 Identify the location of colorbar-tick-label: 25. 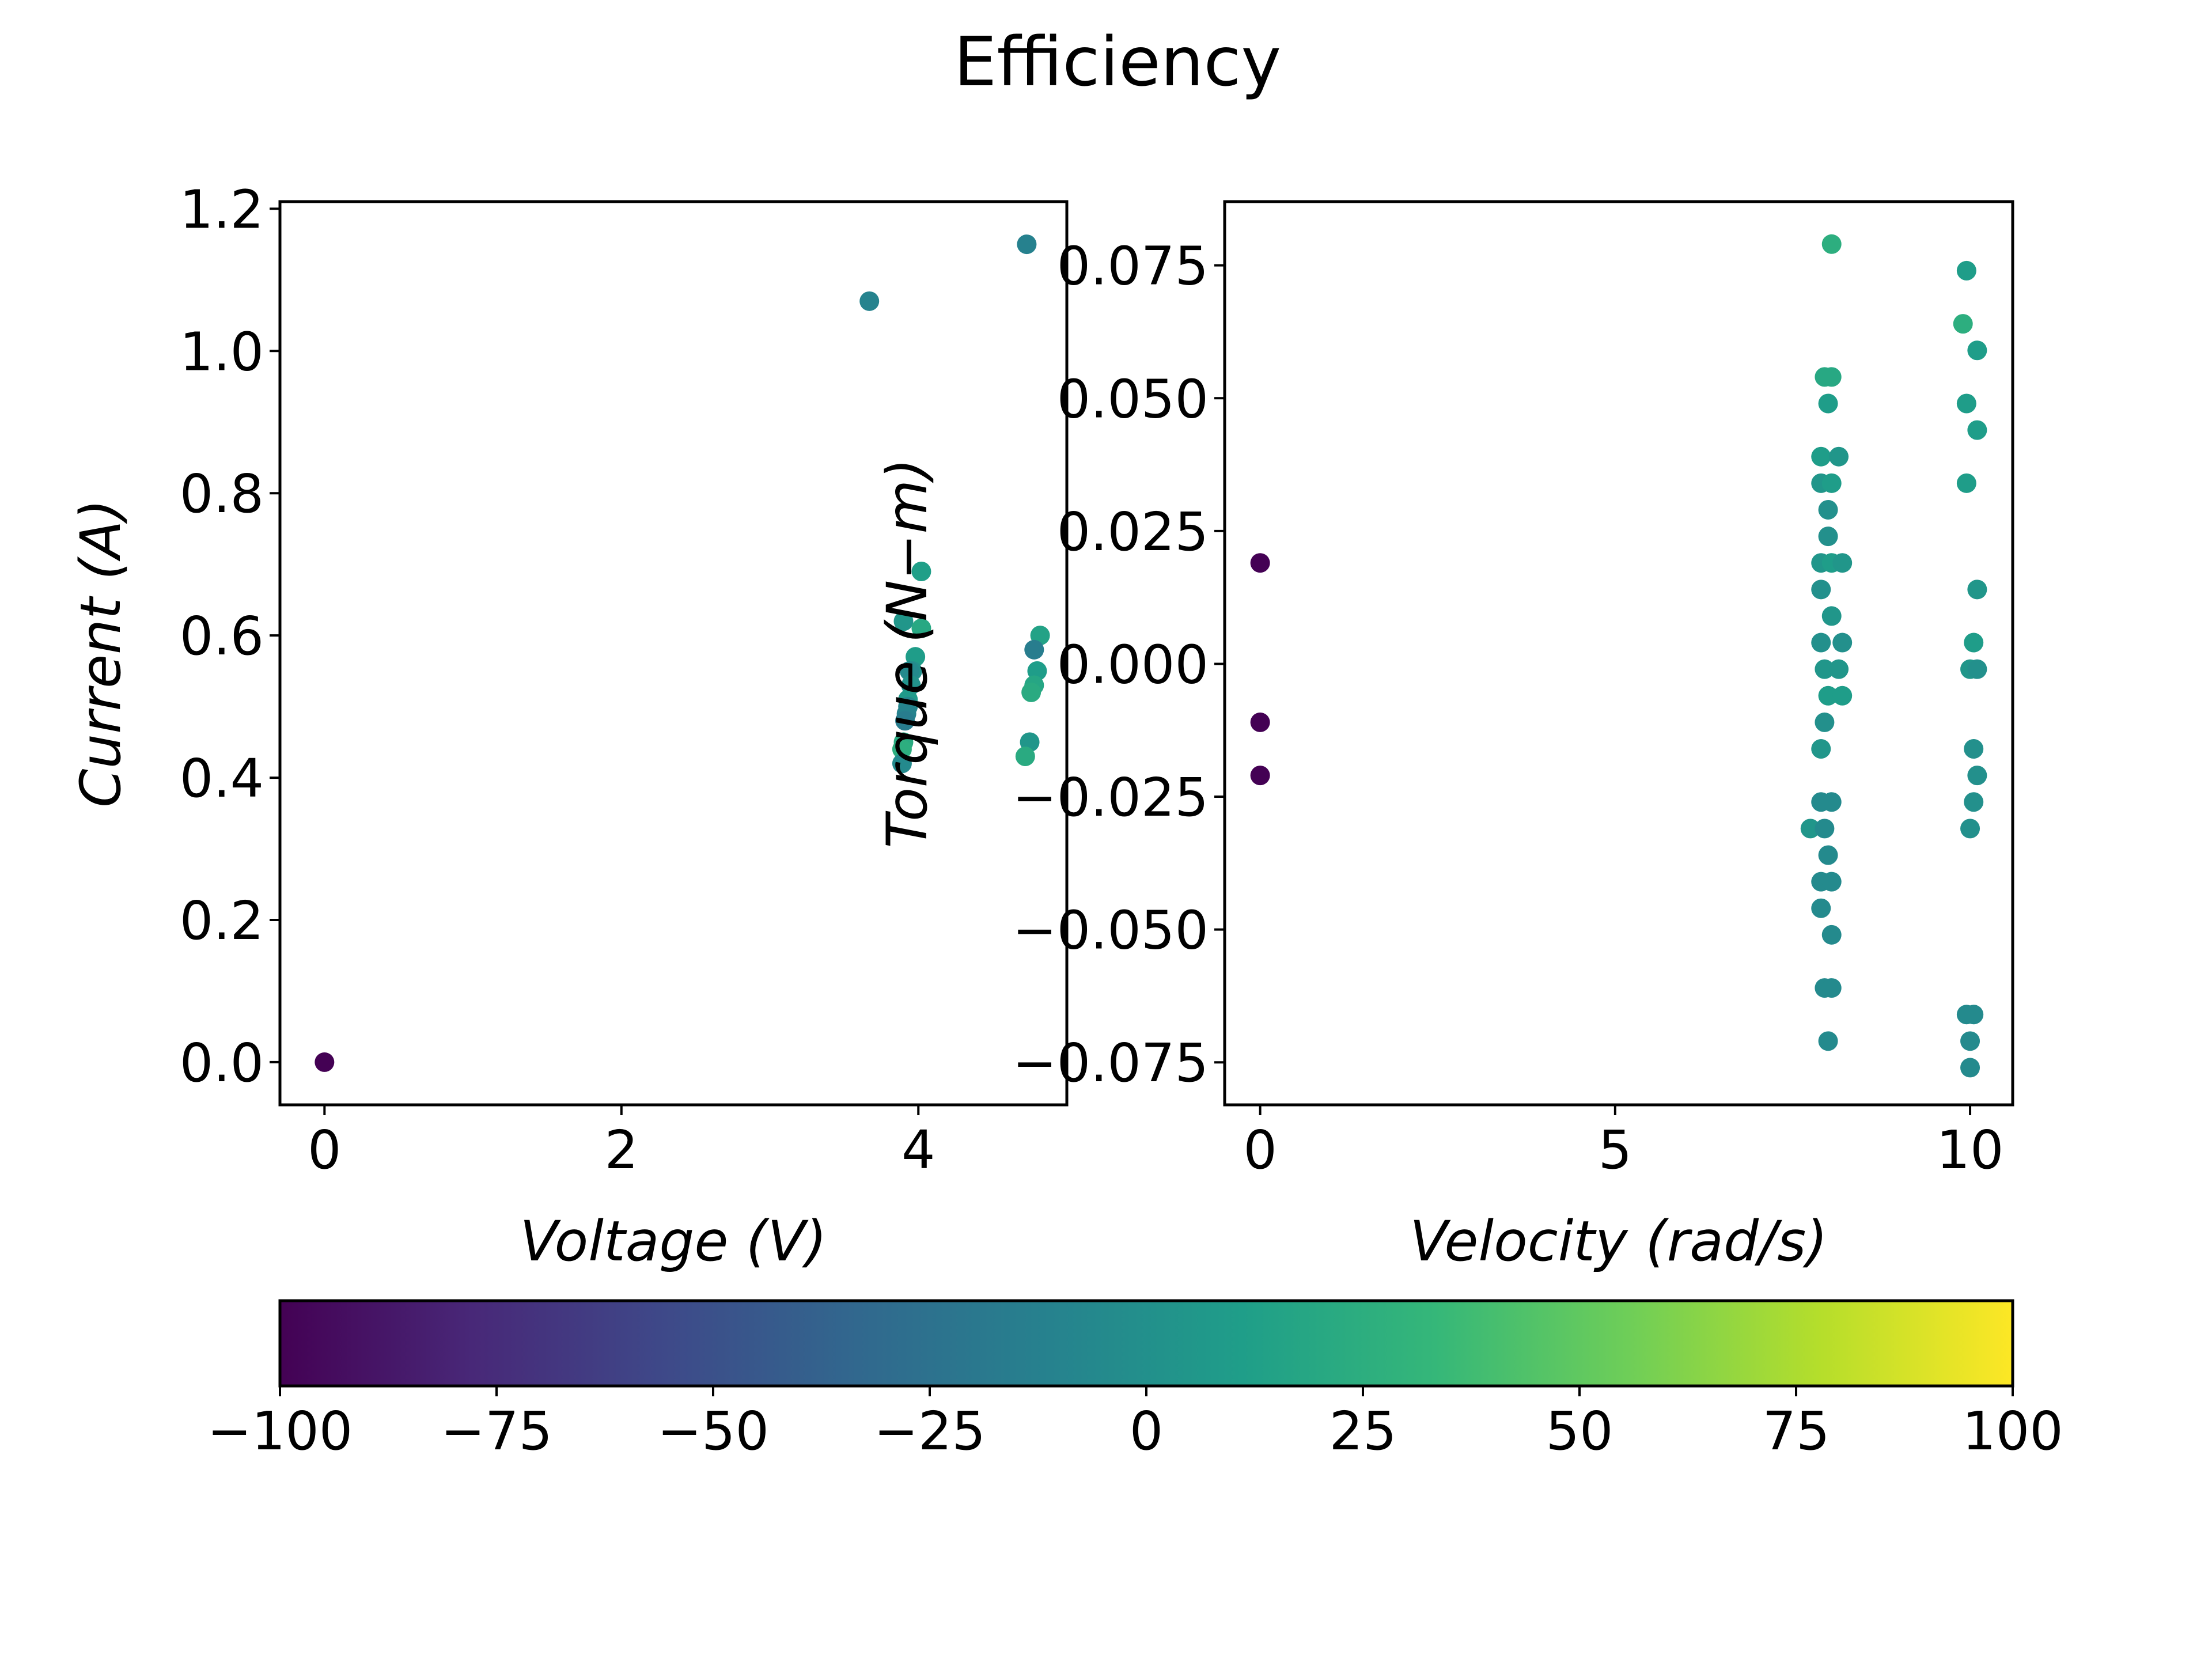
(1362, 1431).